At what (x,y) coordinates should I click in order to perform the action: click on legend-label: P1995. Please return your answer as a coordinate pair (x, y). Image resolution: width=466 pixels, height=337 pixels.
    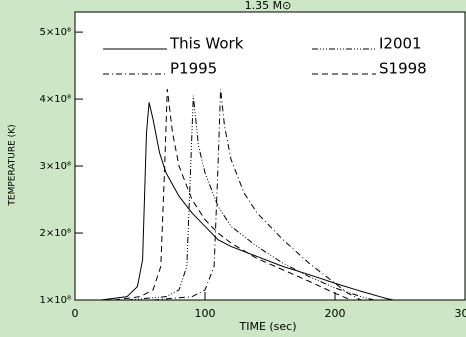
    Looking at the image, I should click on (193, 69).